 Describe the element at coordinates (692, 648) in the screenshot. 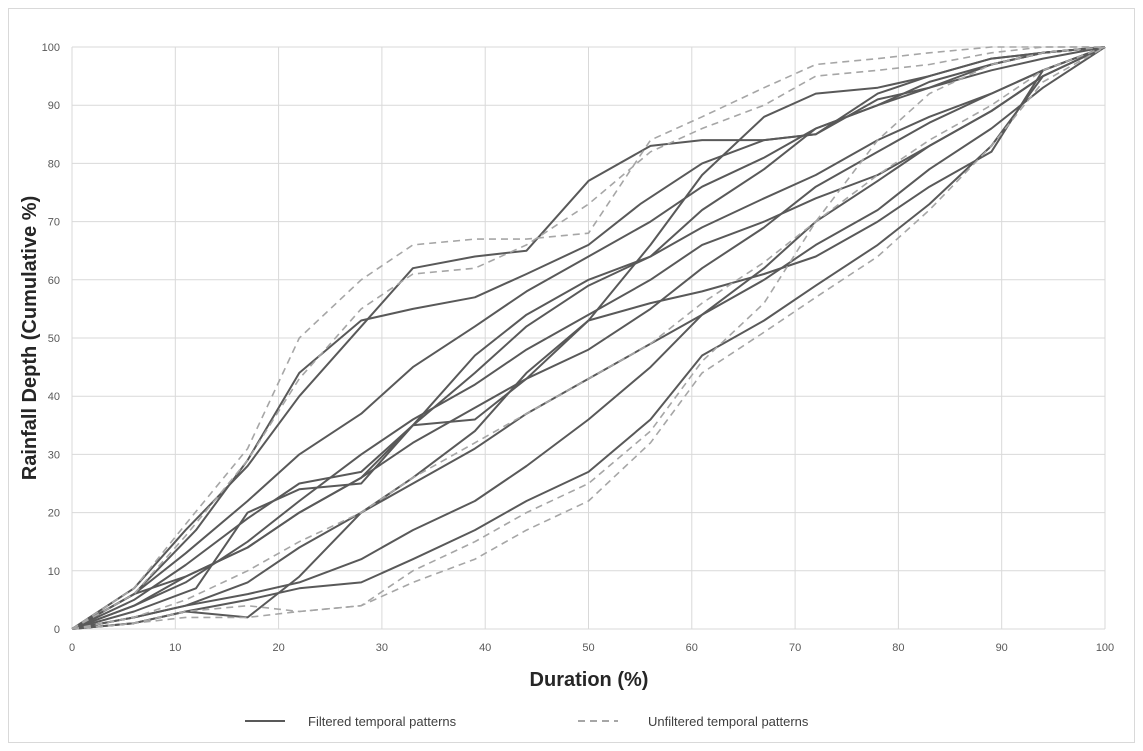

I see `x-tick-label: 60` at that location.